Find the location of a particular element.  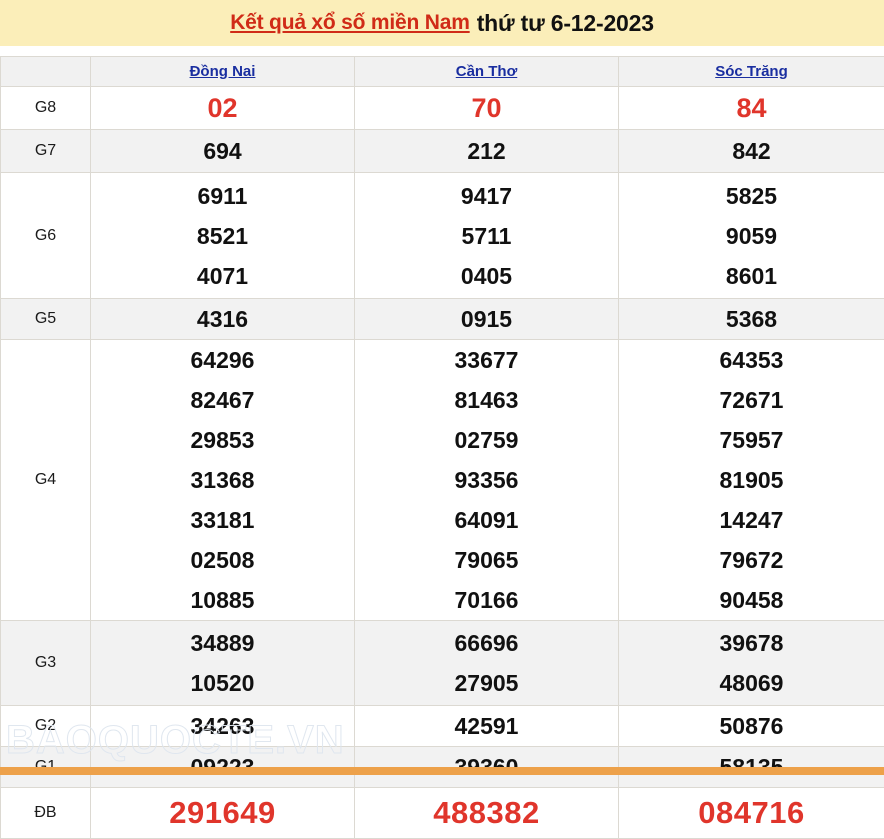

column-header-1: Đồng Nai is located at coordinates (223, 72).